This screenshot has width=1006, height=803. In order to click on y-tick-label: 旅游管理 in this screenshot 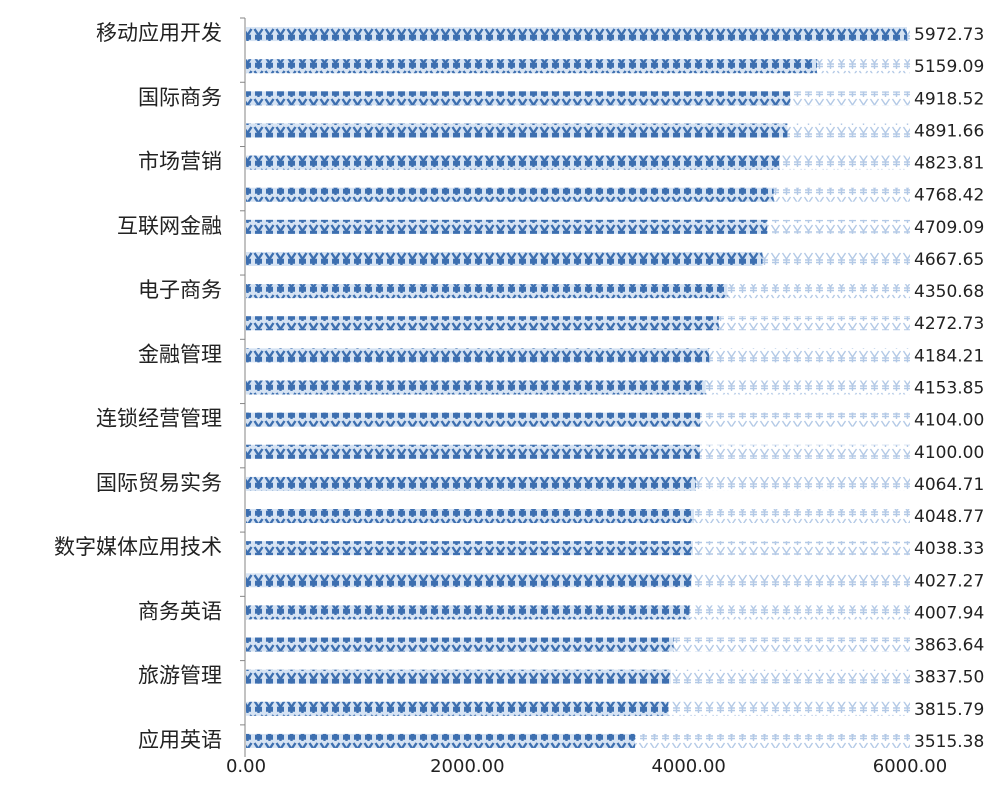, I will do `click(180, 676)`.